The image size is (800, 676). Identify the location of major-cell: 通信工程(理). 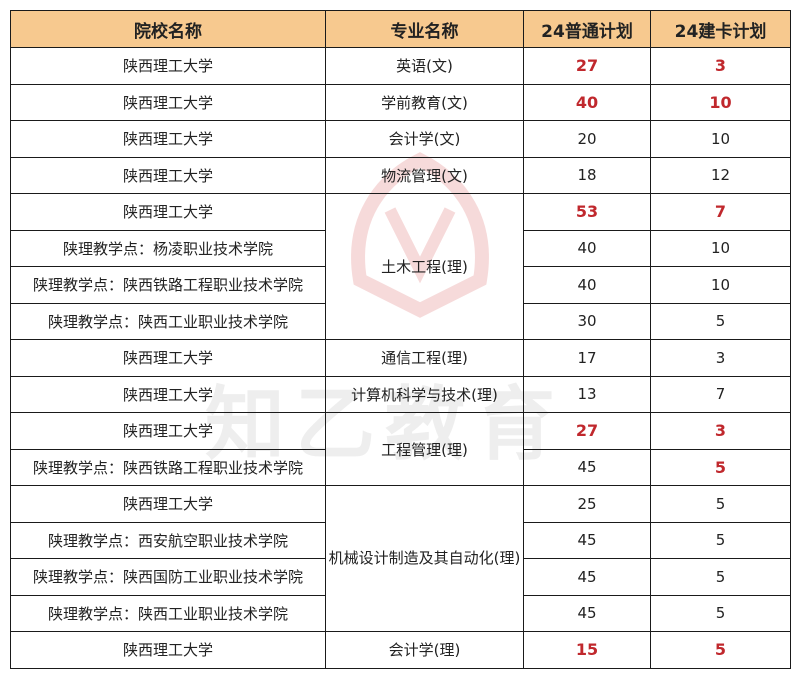
(424, 358).